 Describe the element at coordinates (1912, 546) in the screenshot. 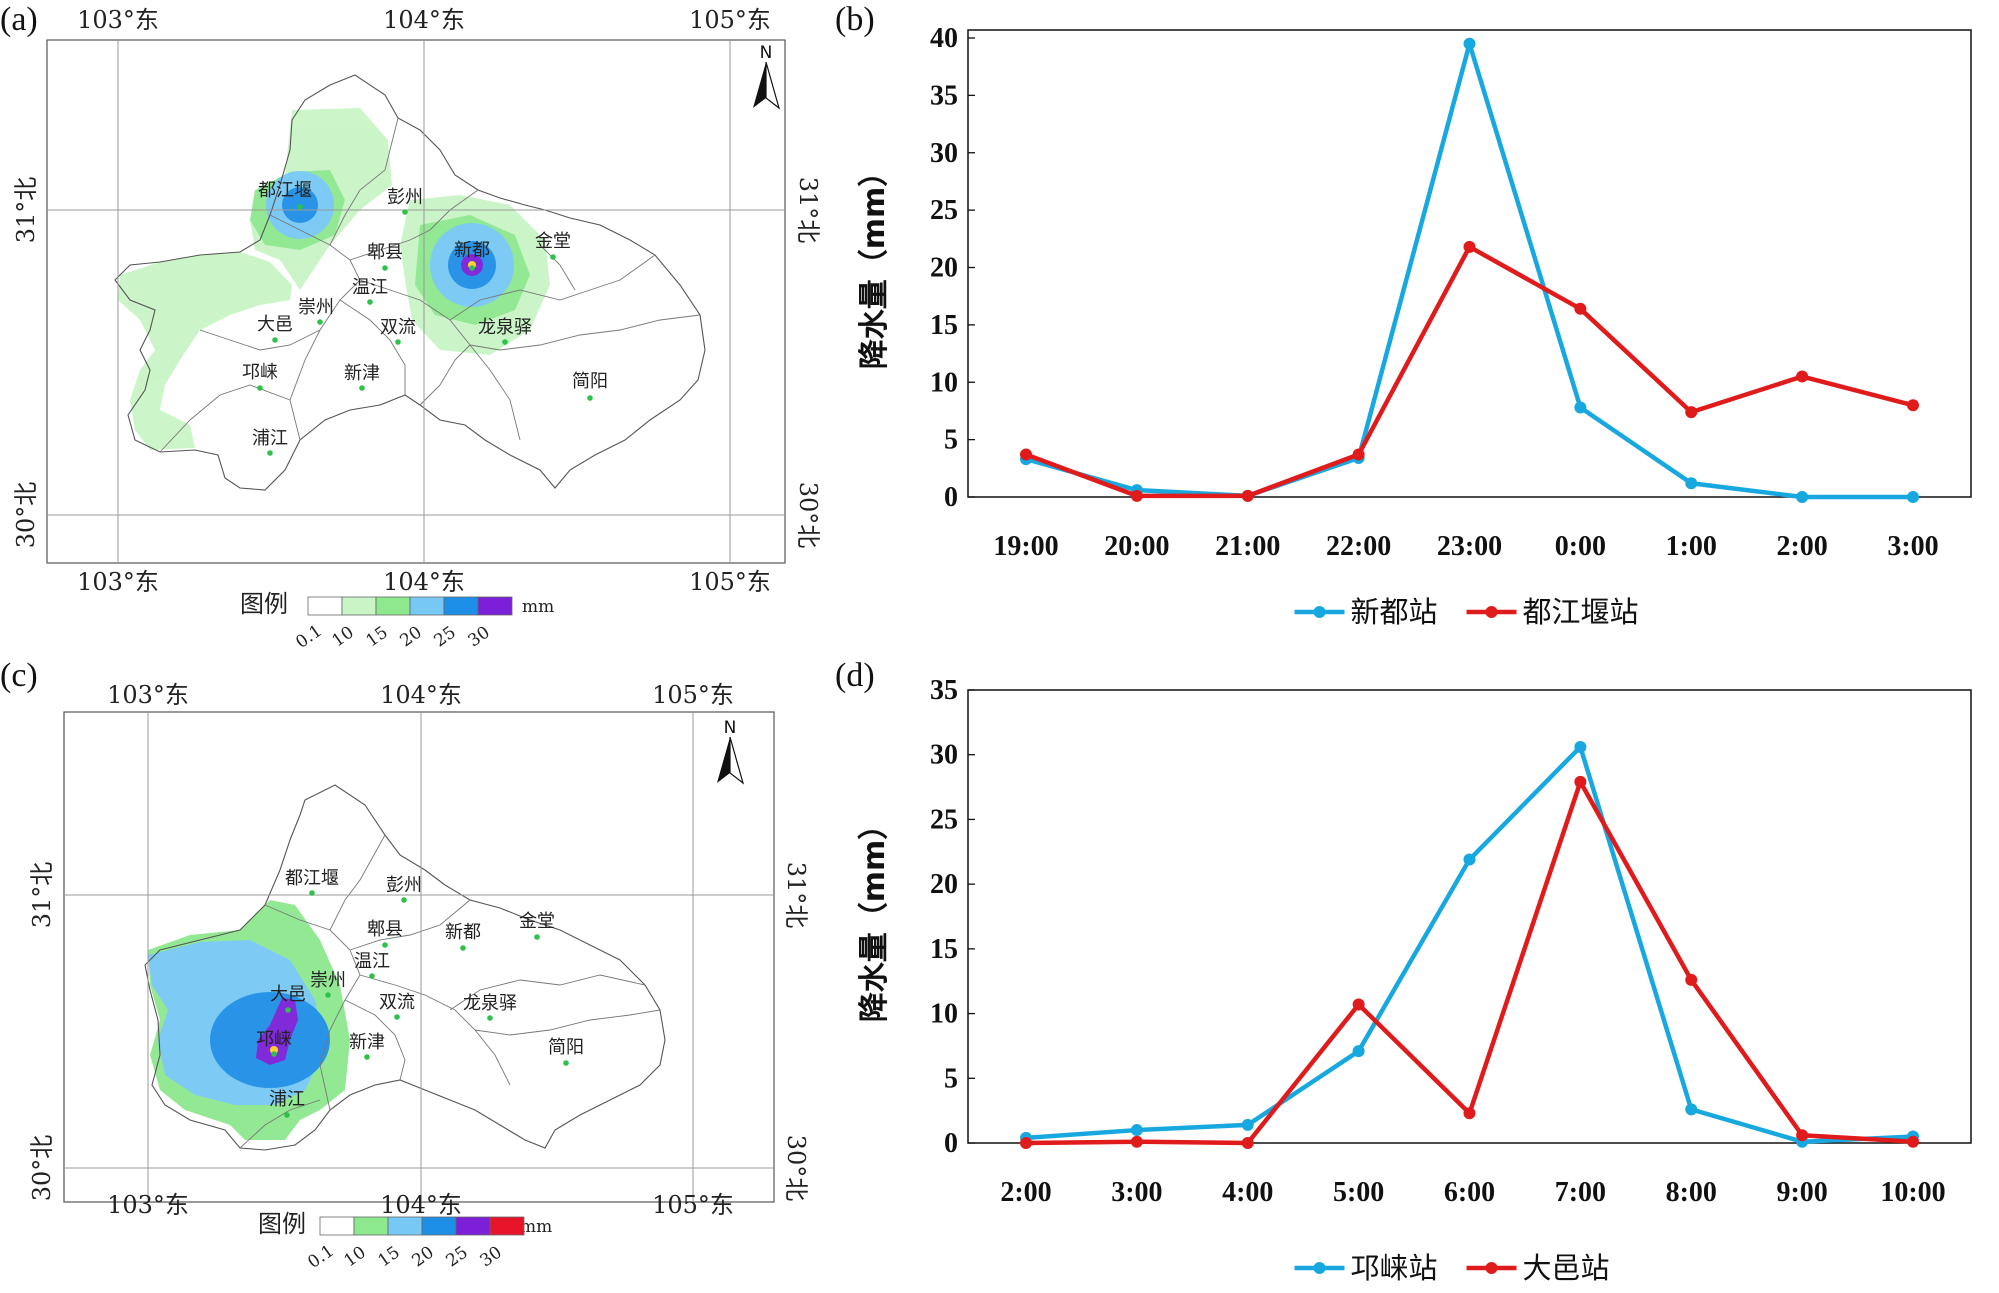

I see `x-tick-label: 3:00` at that location.